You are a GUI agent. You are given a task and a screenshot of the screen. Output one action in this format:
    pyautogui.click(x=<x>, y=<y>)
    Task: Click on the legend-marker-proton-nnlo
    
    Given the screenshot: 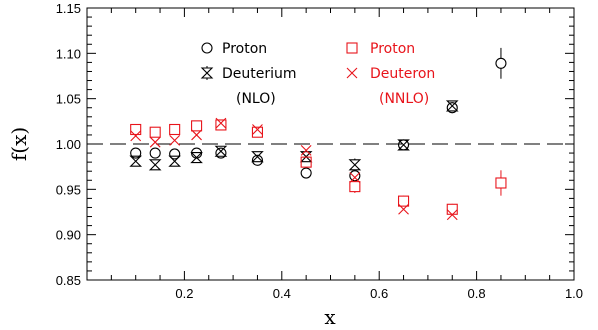 What is the action you would take?
    pyautogui.click(x=352, y=48)
    